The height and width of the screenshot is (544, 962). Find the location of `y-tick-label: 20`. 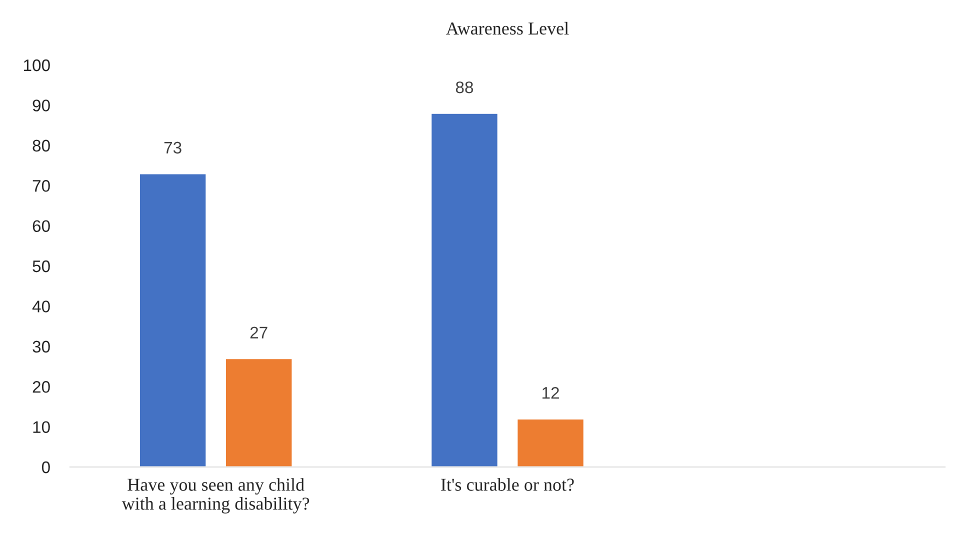

y-tick-label: 20 is located at coordinates (41, 387).